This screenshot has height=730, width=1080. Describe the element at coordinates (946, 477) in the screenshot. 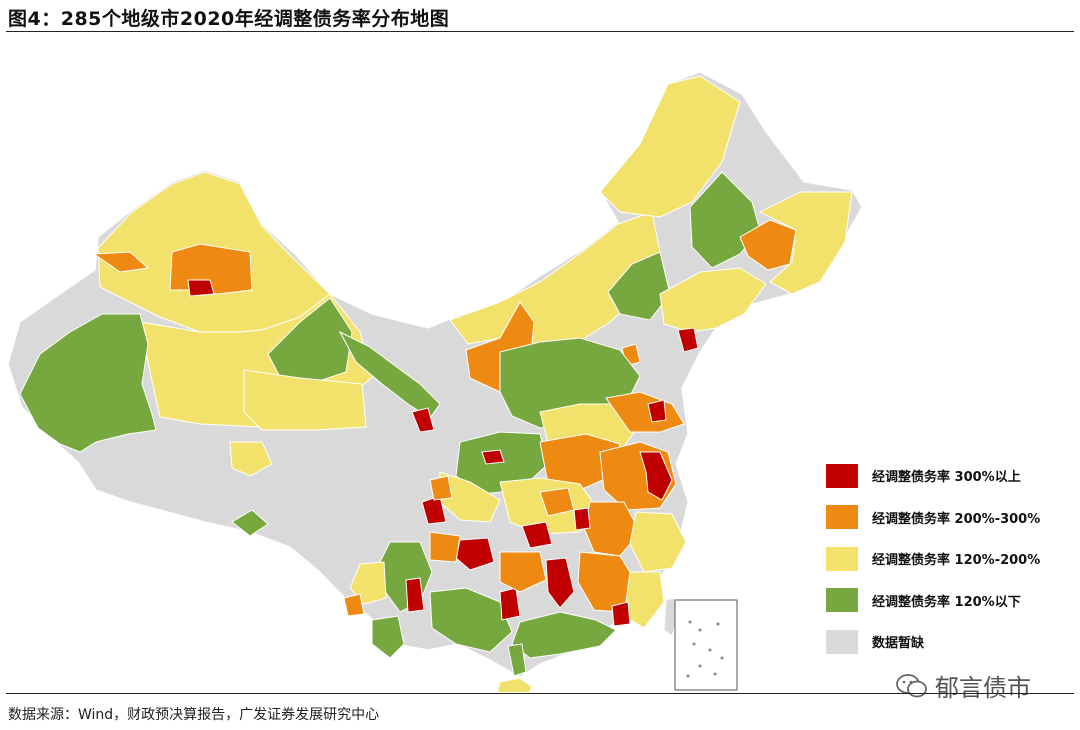

I see `legend-label: 经调整债务率 300%以上` at that location.